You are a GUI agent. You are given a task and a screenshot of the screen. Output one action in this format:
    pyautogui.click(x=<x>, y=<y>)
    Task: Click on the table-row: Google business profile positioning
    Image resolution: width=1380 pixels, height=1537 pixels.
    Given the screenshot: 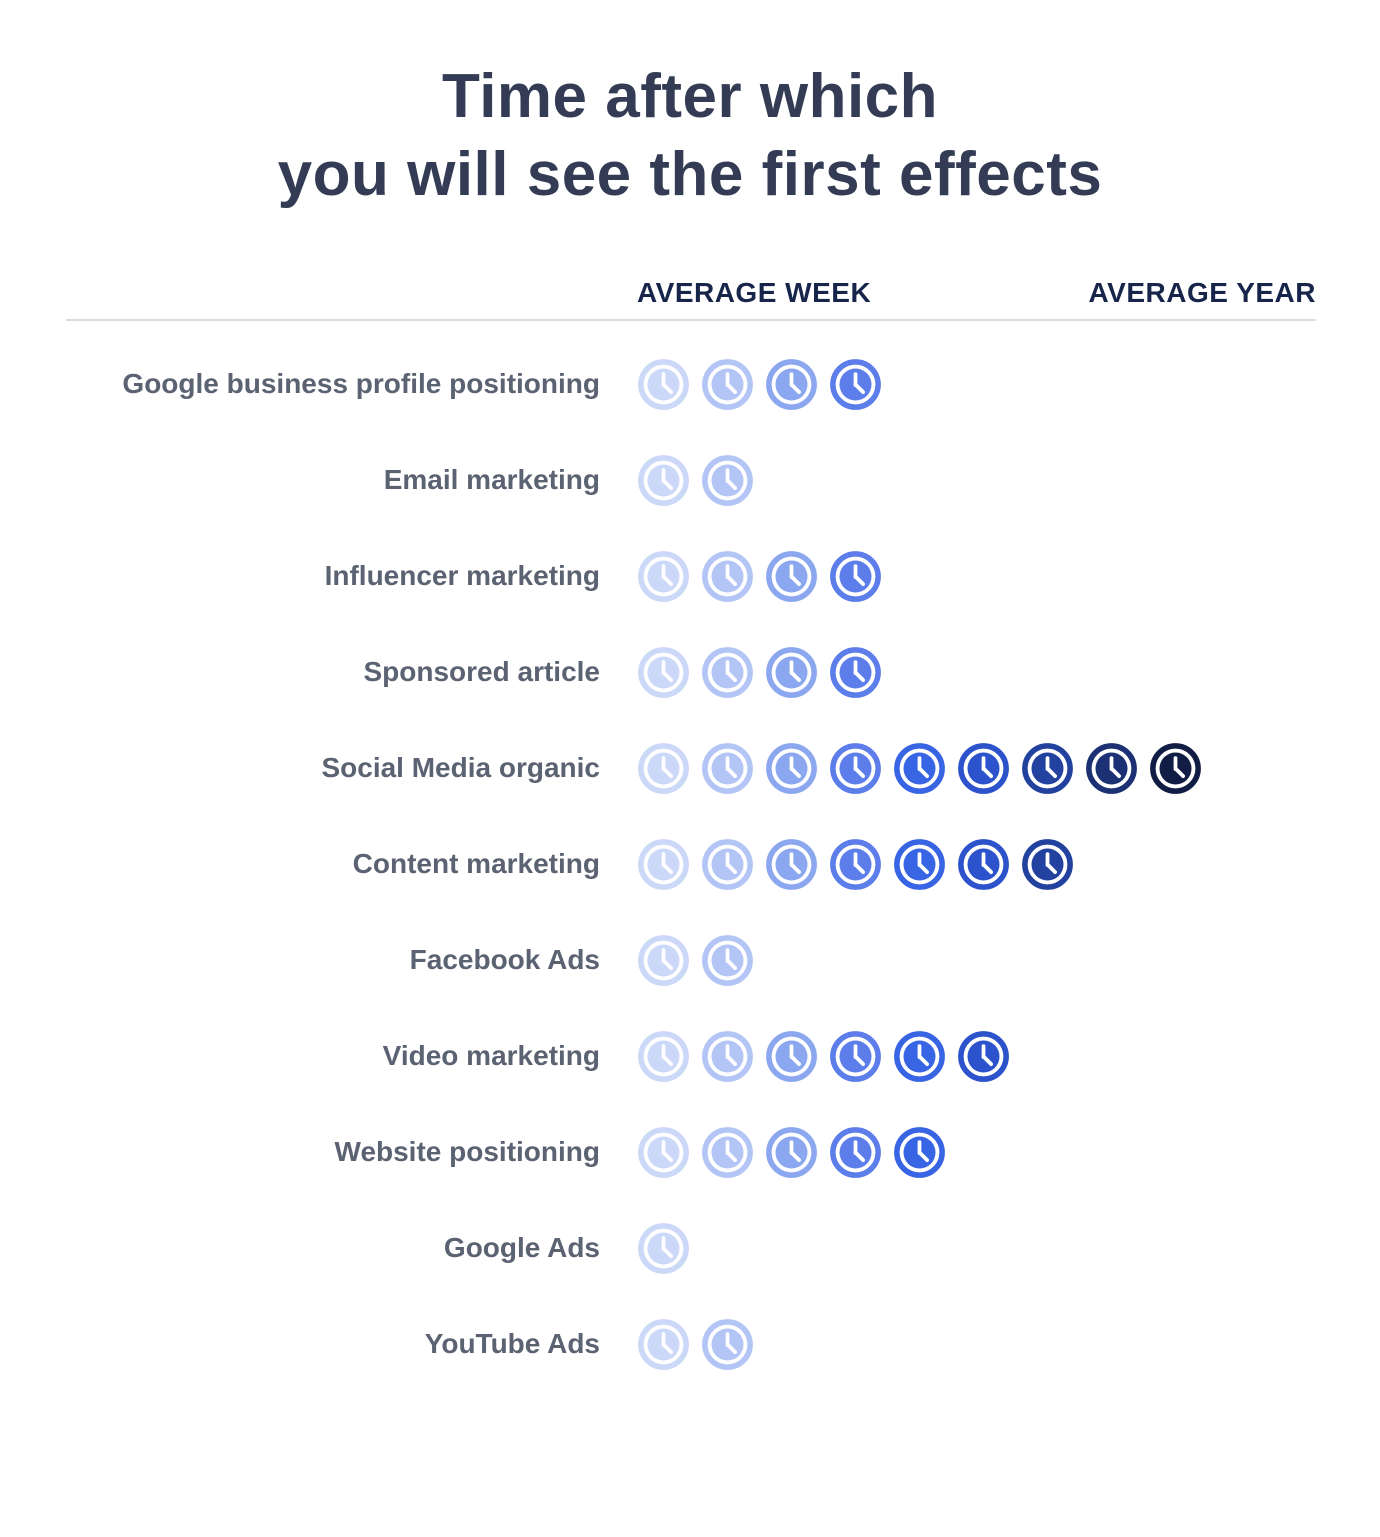 What is the action you would take?
    pyautogui.click(x=690, y=384)
    